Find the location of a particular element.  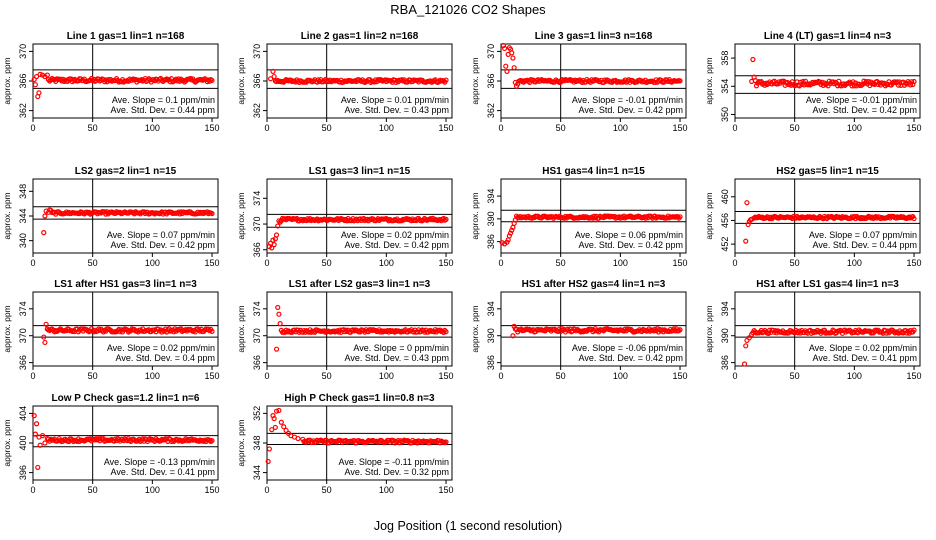

panel-title: HS2 gas=5 lin=1 n=15 is located at coordinates (827, 171).